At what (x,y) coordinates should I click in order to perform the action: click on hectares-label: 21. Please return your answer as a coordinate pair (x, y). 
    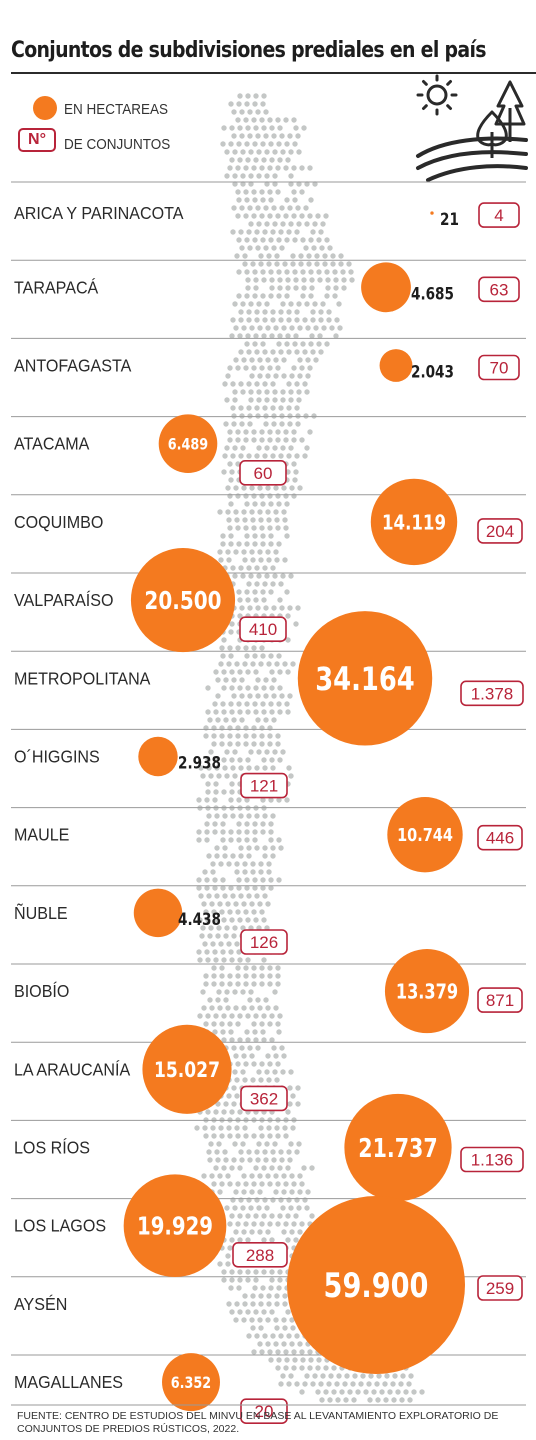
    Looking at the image, I should click on (449, 220).